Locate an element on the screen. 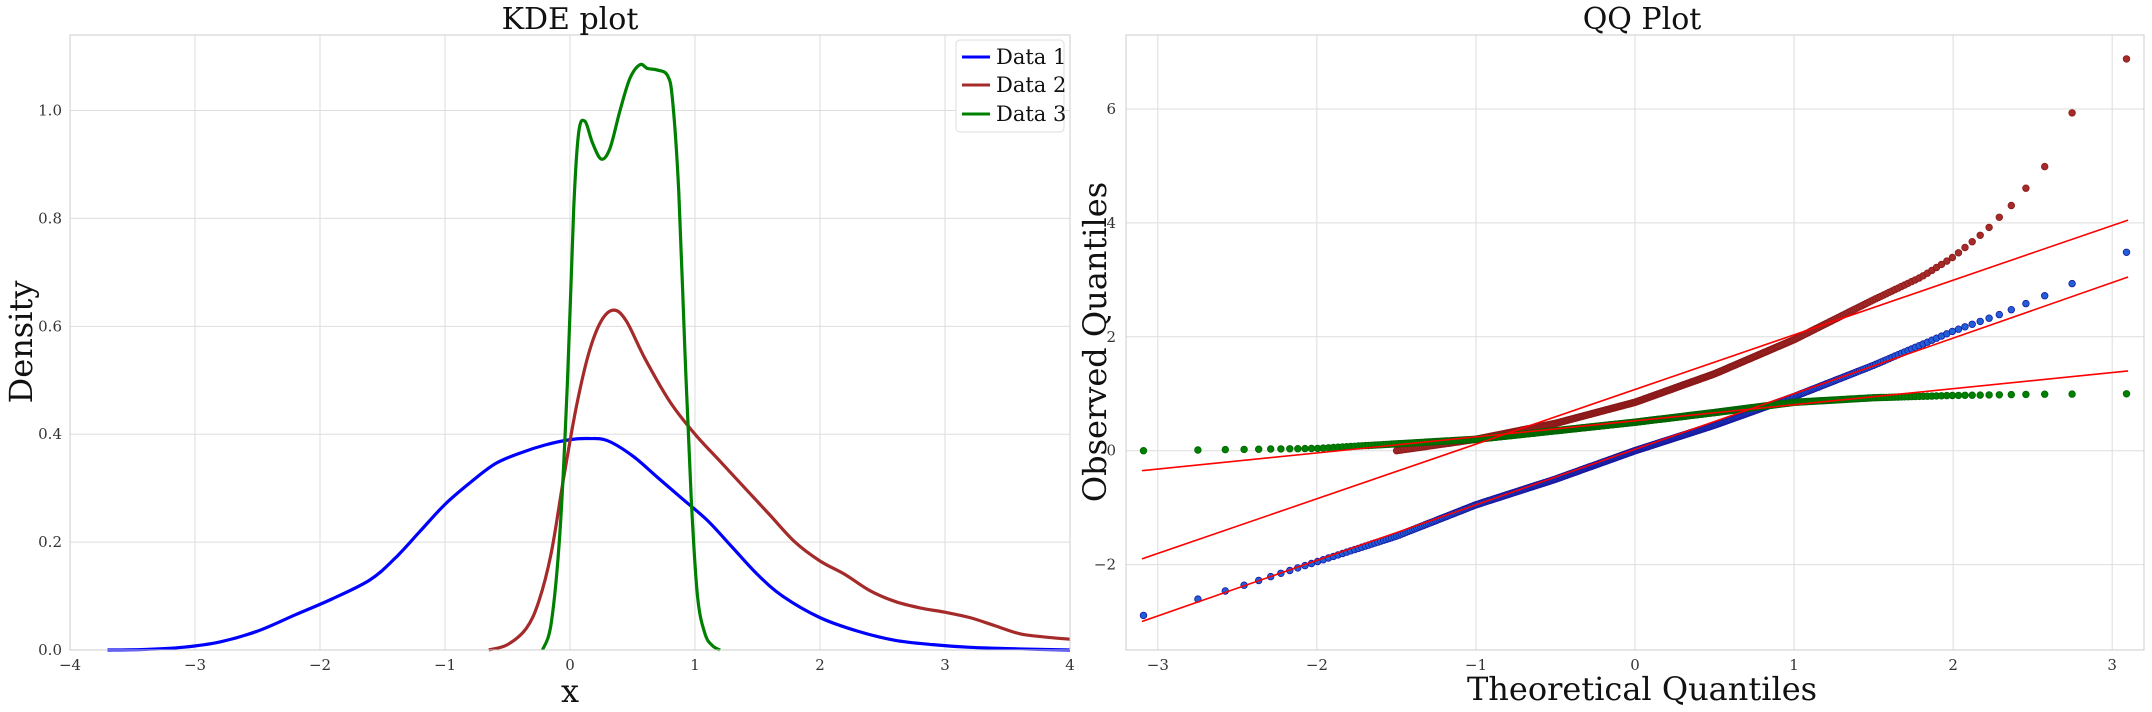 The image size is (2152, 712). kde-y-tick-label: 0.8 is located at coordinates (50, 218).